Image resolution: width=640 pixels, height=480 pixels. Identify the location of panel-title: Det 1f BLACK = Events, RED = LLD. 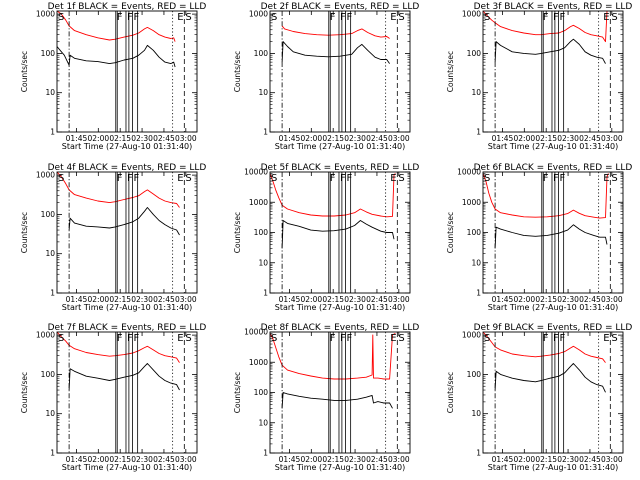
(127, 7).